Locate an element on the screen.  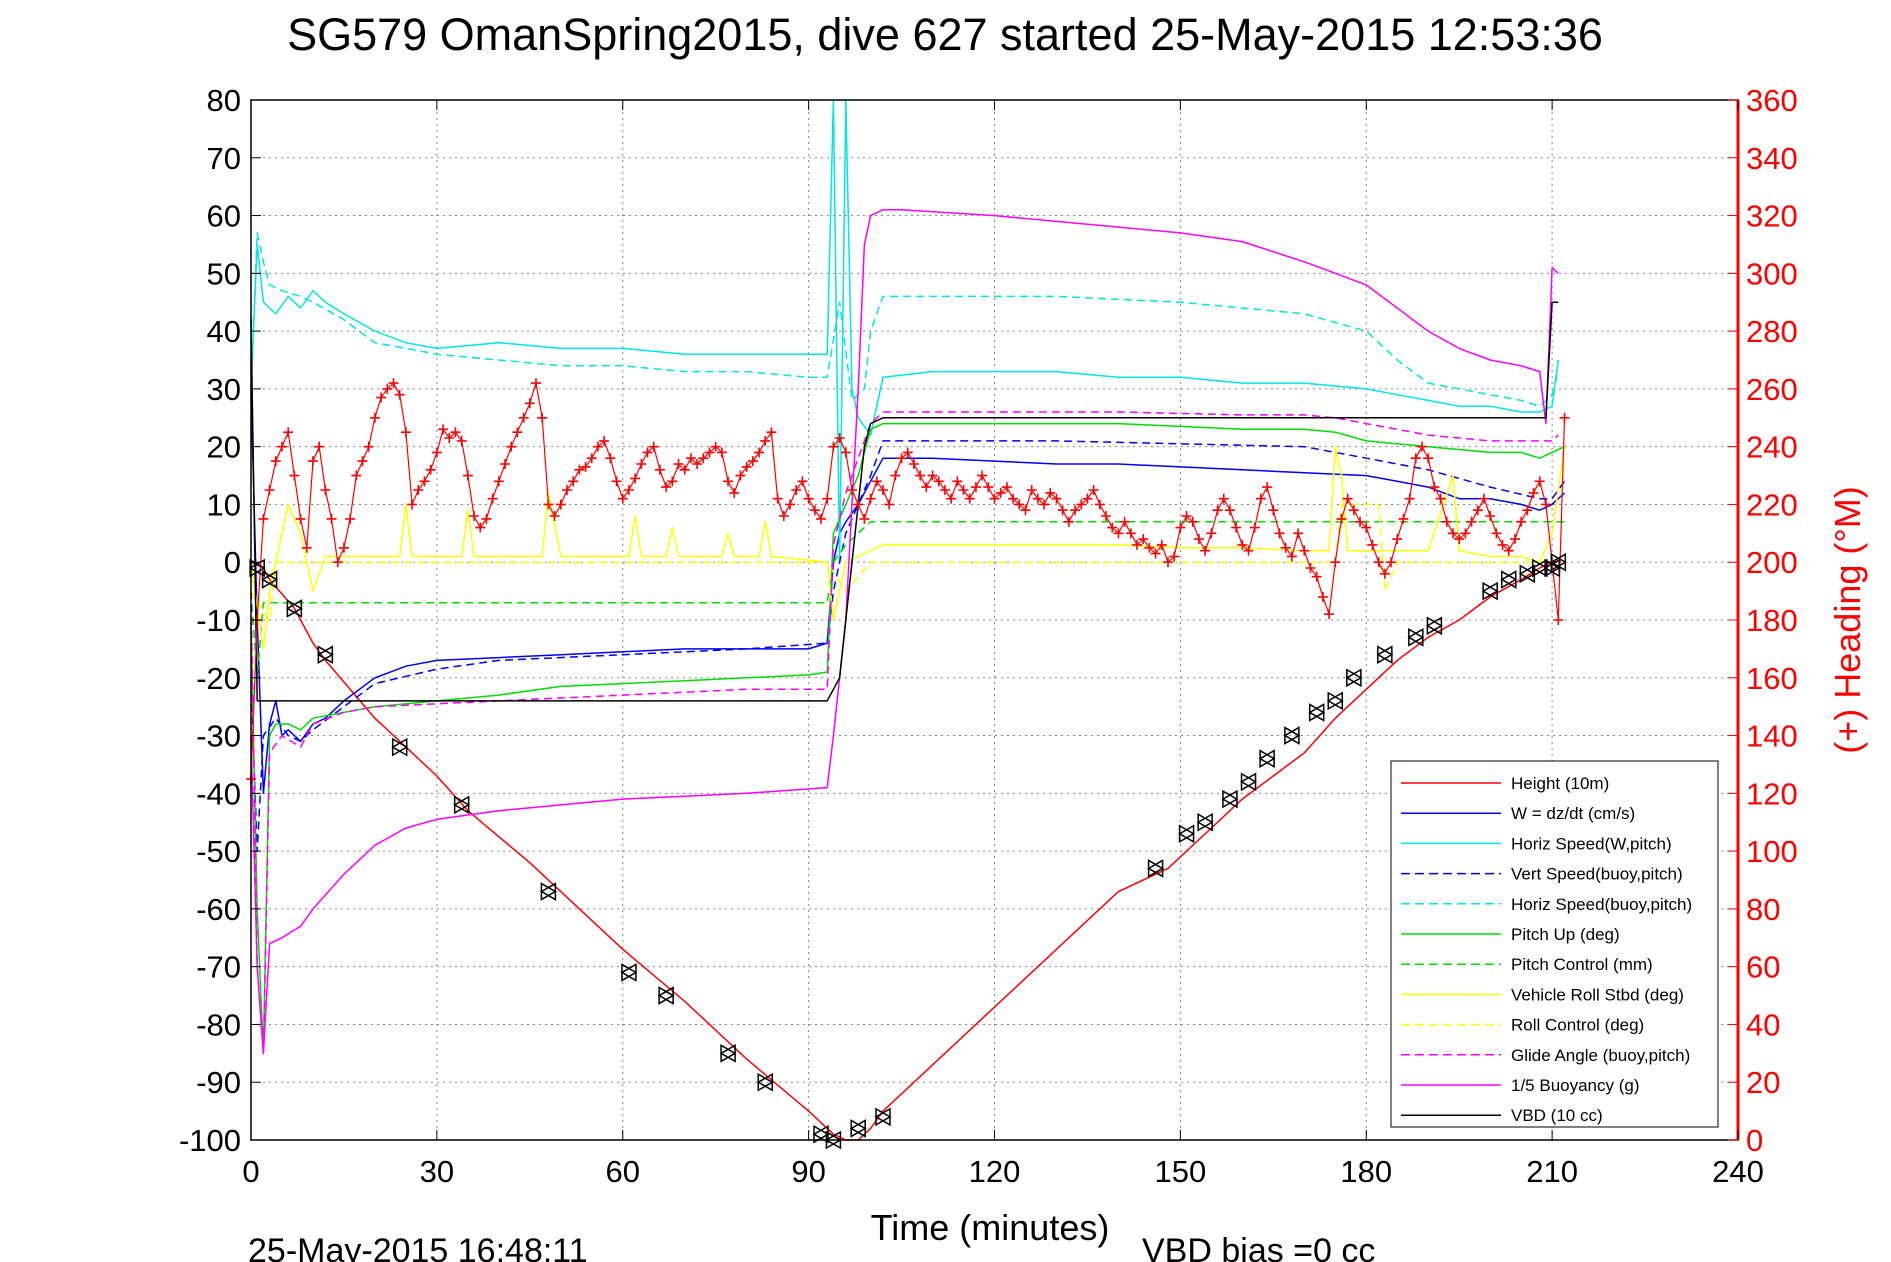
right-tick-label: 140 is located at coordinates (1772, 736).